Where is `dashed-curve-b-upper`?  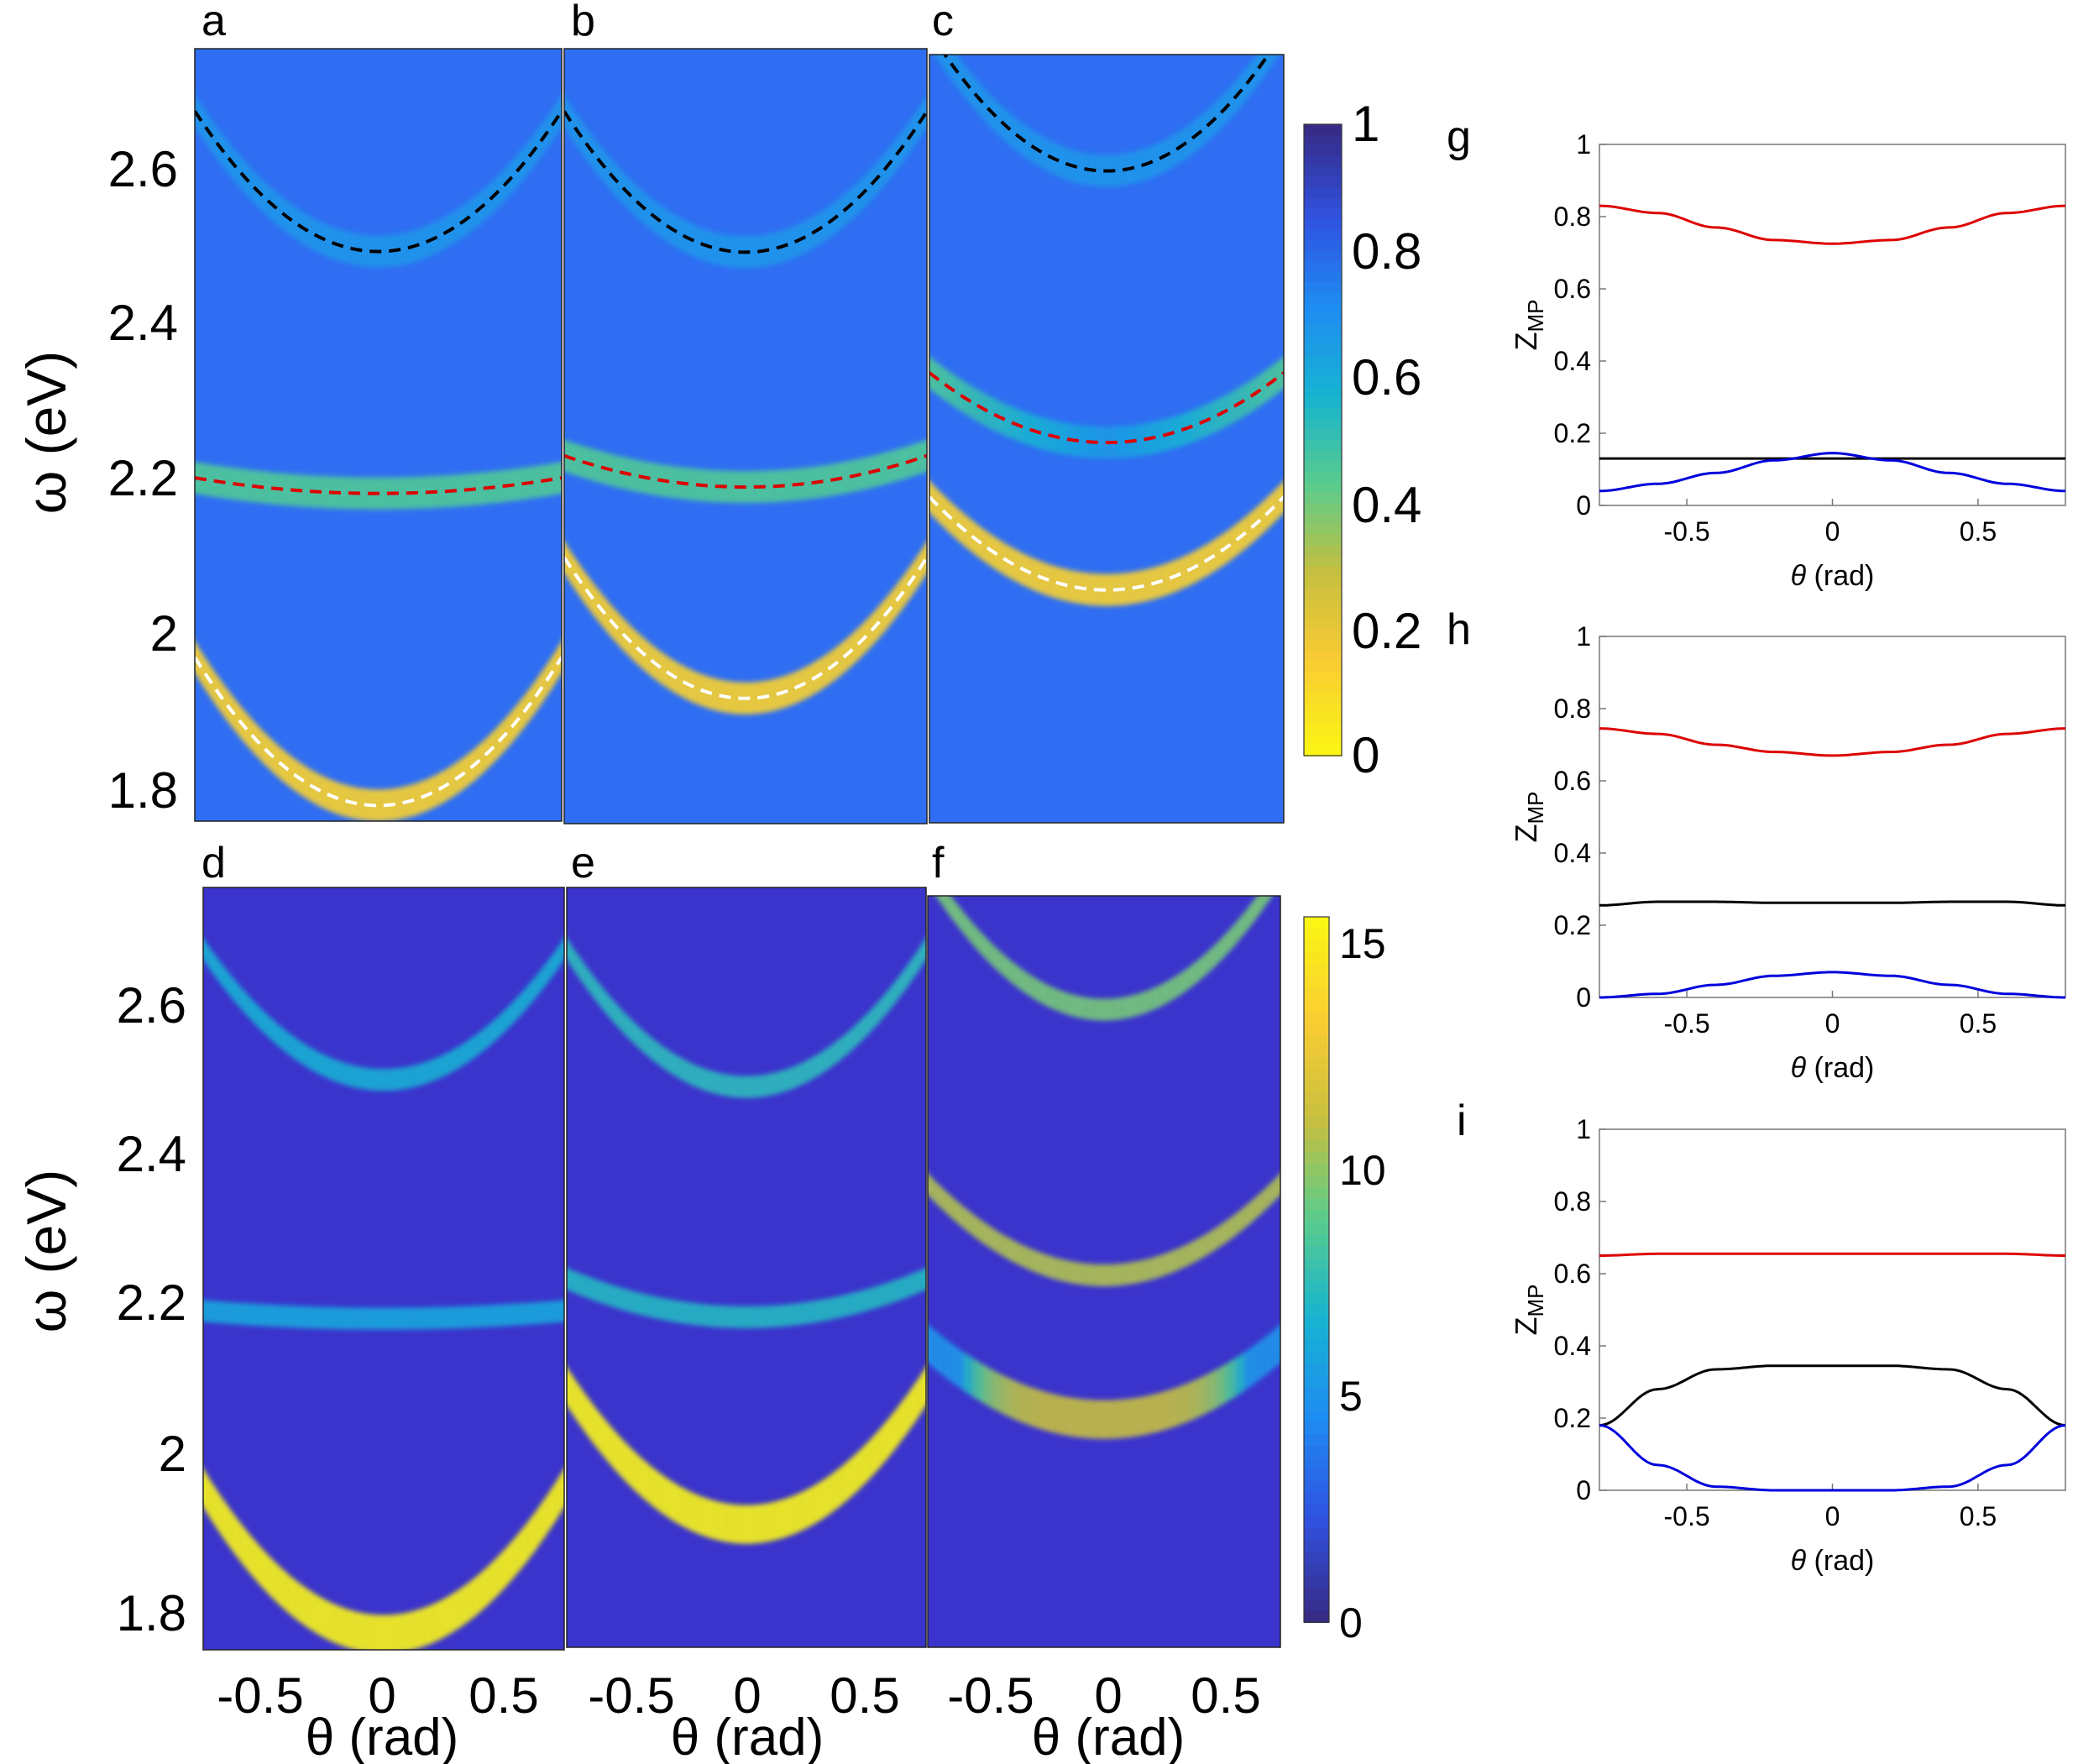
dashed-curve-b-upper is located at coordinates (745, 182).